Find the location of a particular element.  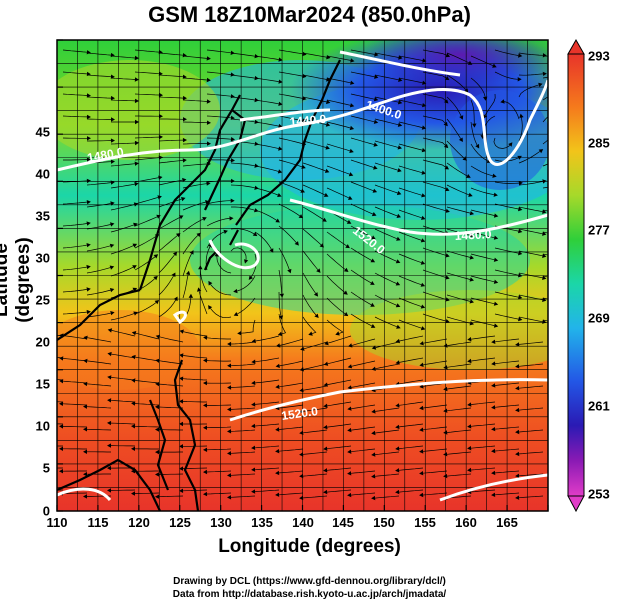

x-tick-label: 130 is located at coordinates (221, 522).